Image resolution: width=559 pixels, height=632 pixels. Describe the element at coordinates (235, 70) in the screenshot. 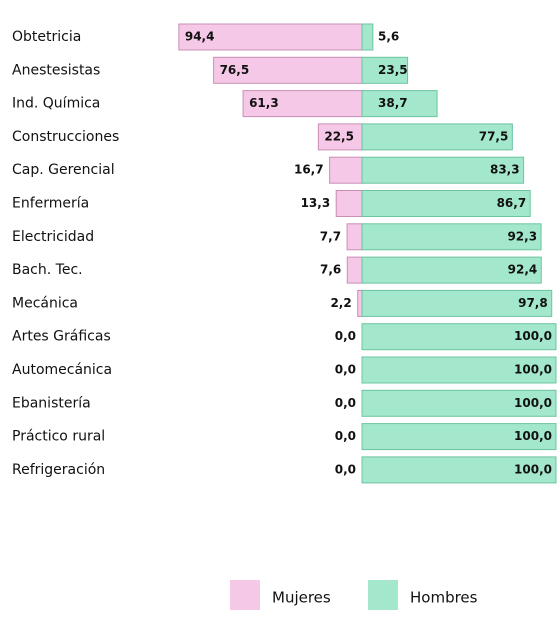

I see `value-label: 76,5` at that location.